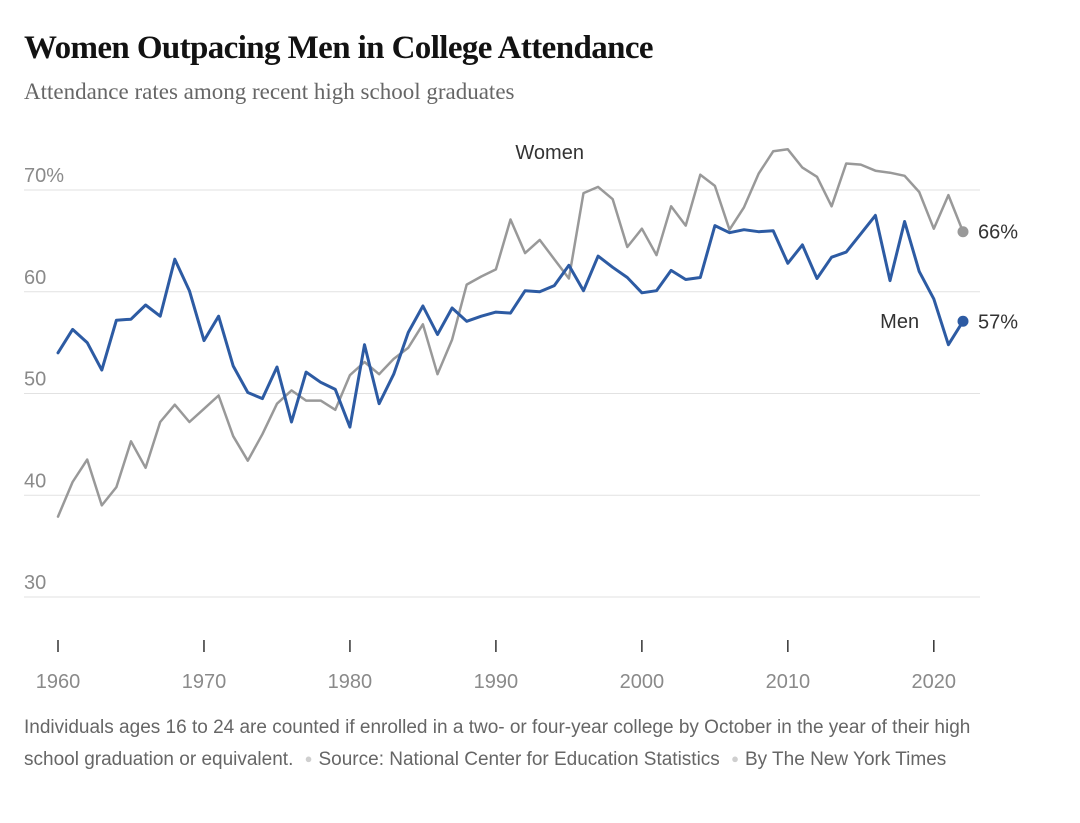  I want to click on x-tick-label-1970: 1970, so click(204, 682).